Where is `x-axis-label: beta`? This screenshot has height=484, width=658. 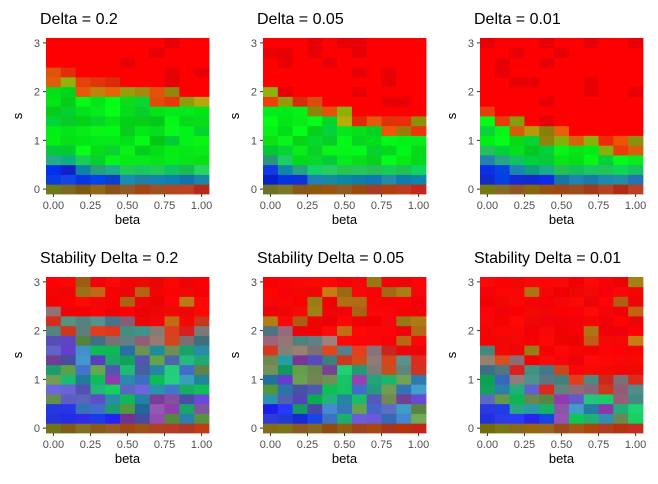 x-axis-label: beta is located at coordinates (128, 219).